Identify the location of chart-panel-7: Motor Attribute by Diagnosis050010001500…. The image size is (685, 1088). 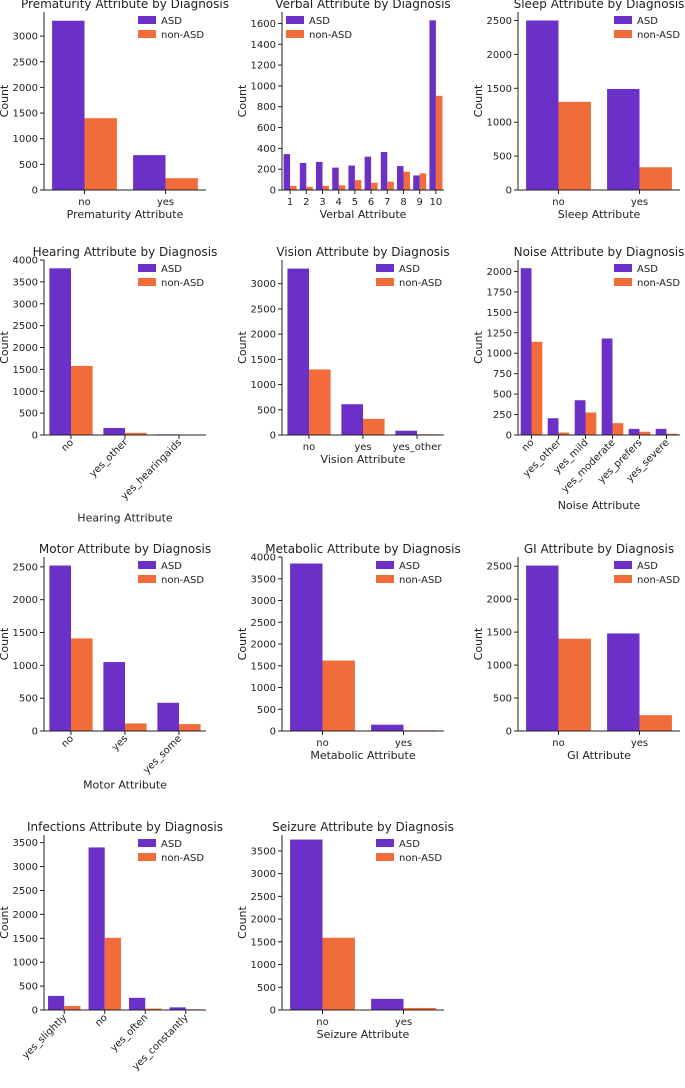
(105, 666).